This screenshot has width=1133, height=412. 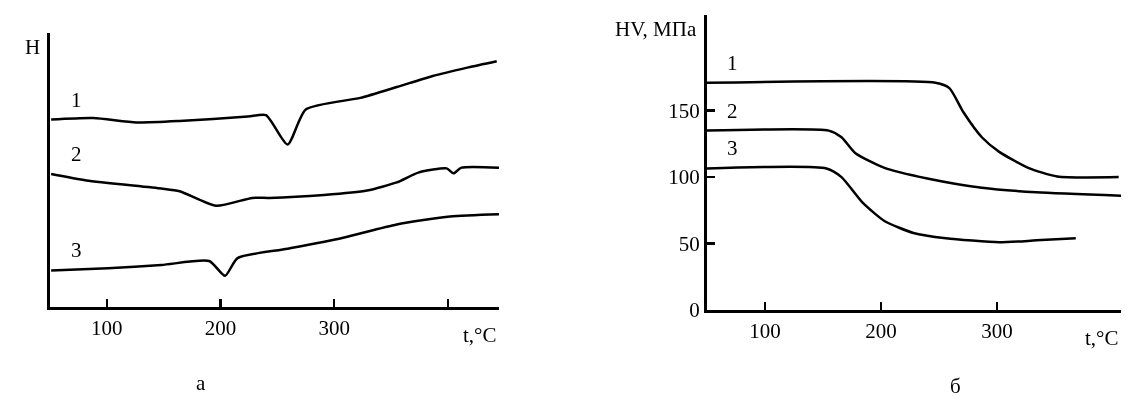 What do you see at coordinates (955, 386) in the screenshot?
I see `text: б` at bounding box center [955, 386].